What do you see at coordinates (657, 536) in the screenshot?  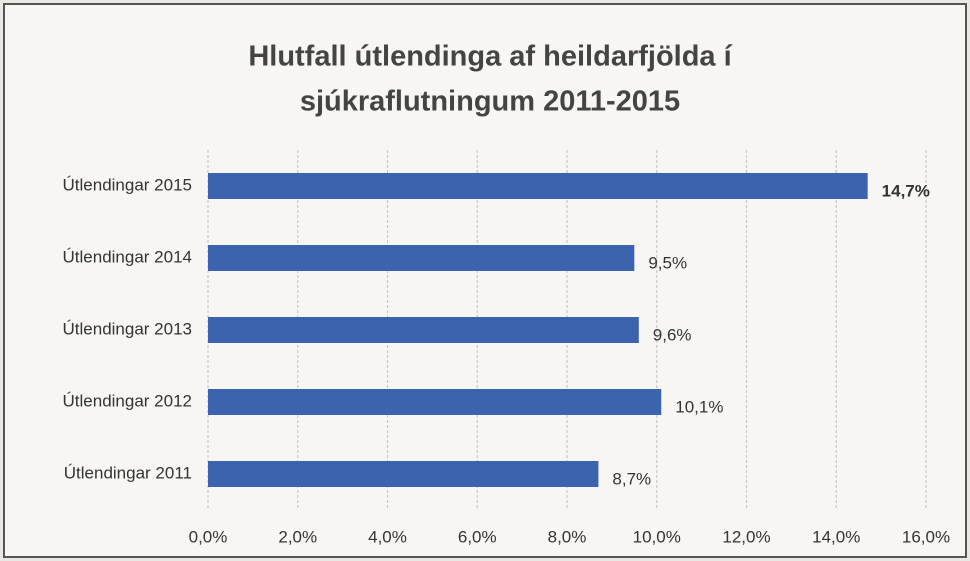 I see `x-tick-label: 10,0%` at bounding box center [657, 536].